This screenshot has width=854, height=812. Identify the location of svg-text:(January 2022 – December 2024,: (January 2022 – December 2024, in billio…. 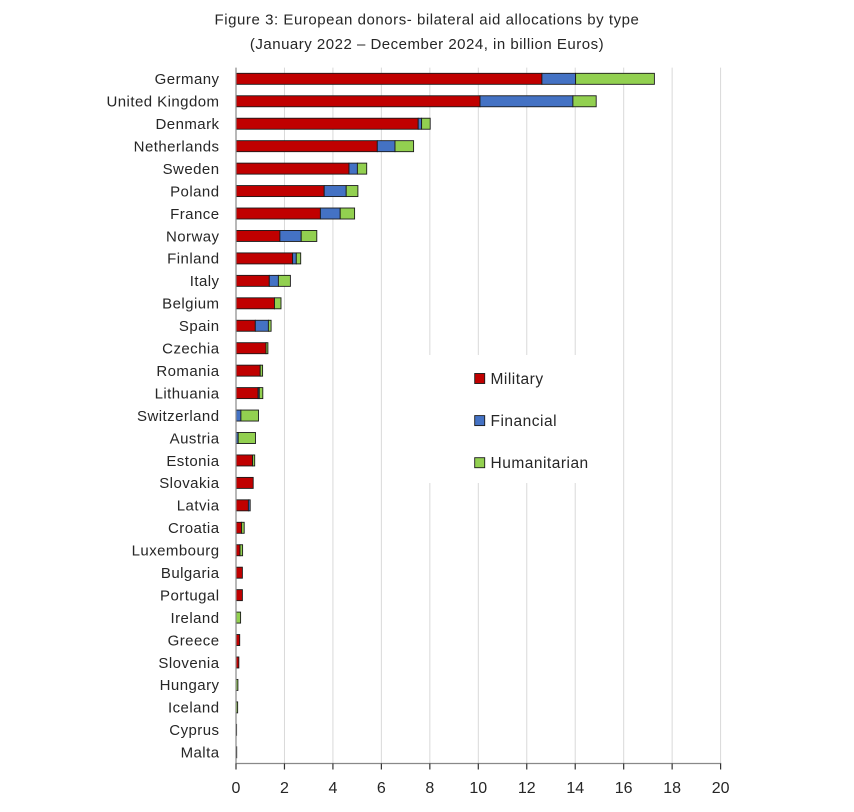
(427, 44).